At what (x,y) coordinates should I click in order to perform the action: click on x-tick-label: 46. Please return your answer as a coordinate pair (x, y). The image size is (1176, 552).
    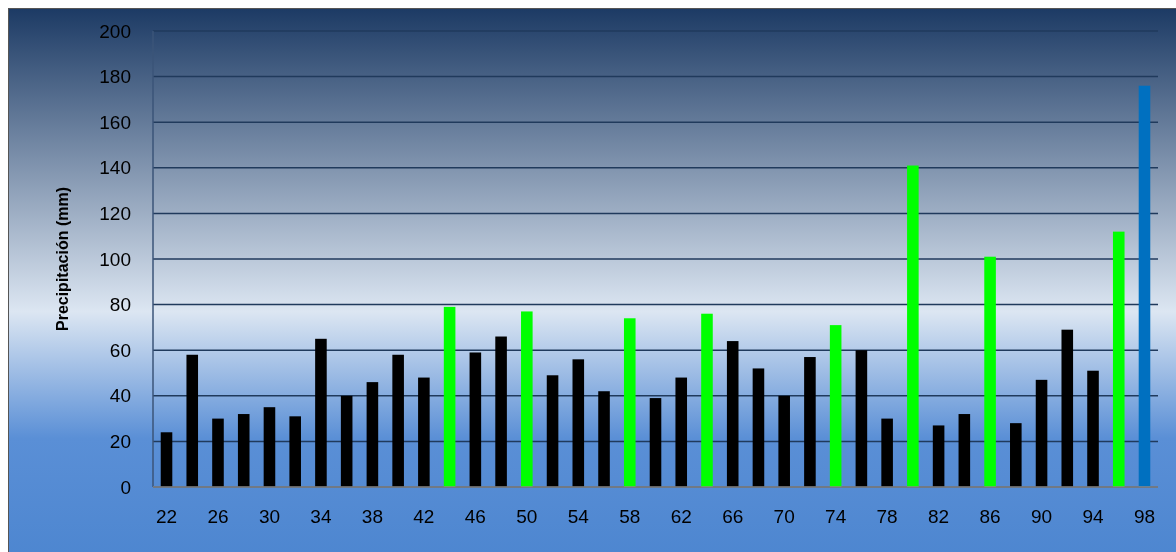
    Looking at the image, I should click on (475, 516).